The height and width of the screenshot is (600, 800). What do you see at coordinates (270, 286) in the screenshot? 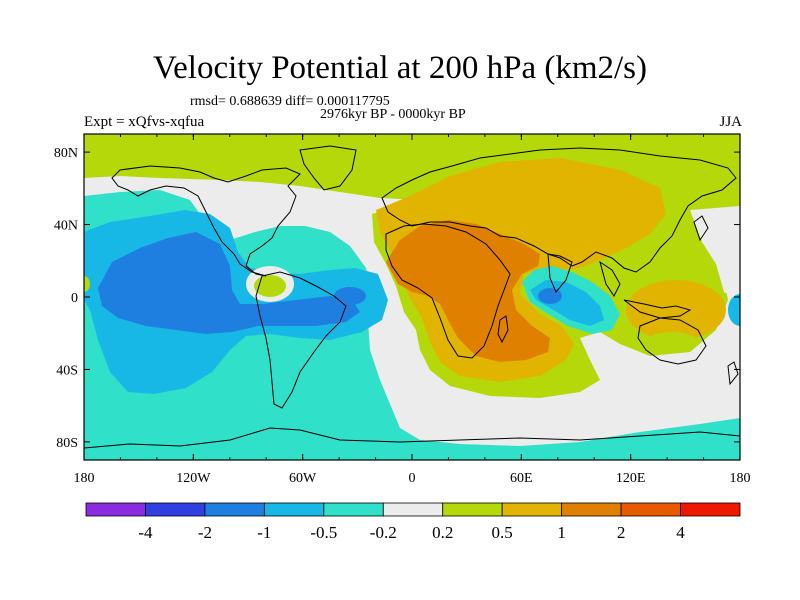
I see `field-central-america-yellow` at bounding box center [270, 286].